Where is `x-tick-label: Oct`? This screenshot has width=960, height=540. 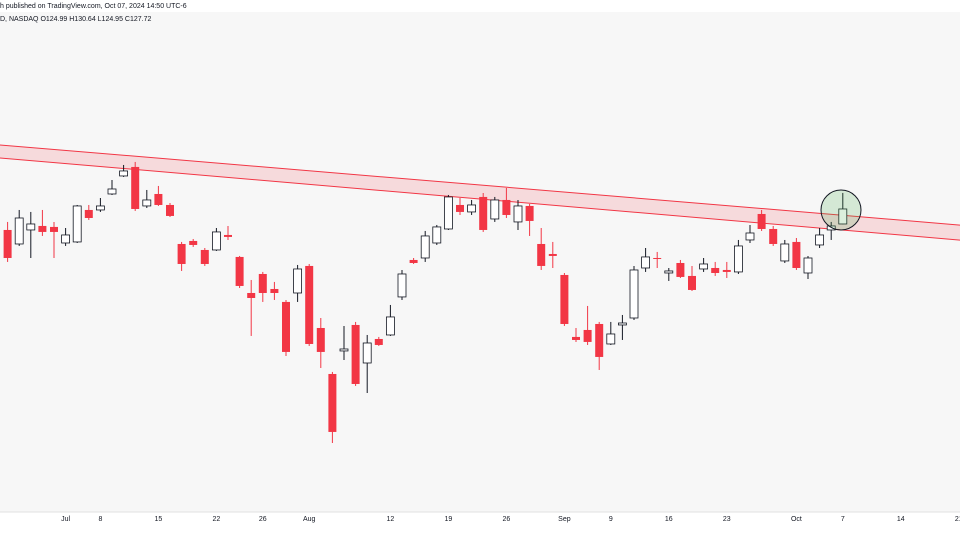 x-tick-label: Oct is located at coordinates (796, 519).